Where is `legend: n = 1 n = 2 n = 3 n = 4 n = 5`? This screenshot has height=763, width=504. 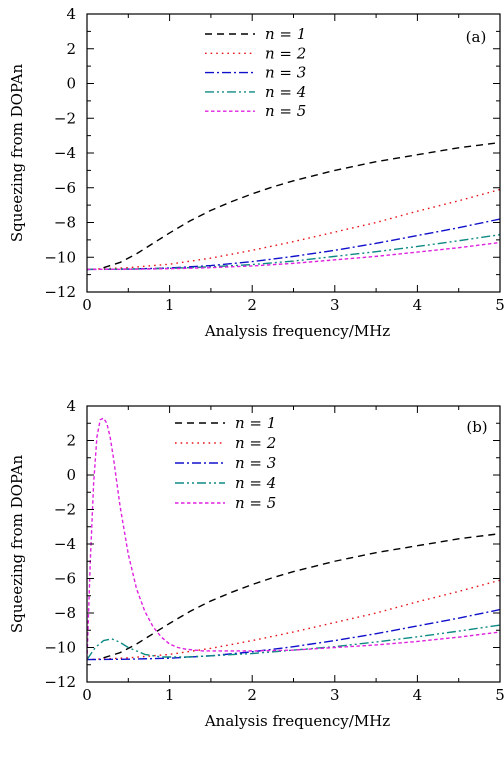 legend: n = 1 n = 2 n = 3 n = 4 n = 5 is located at coordinates (225, 463).